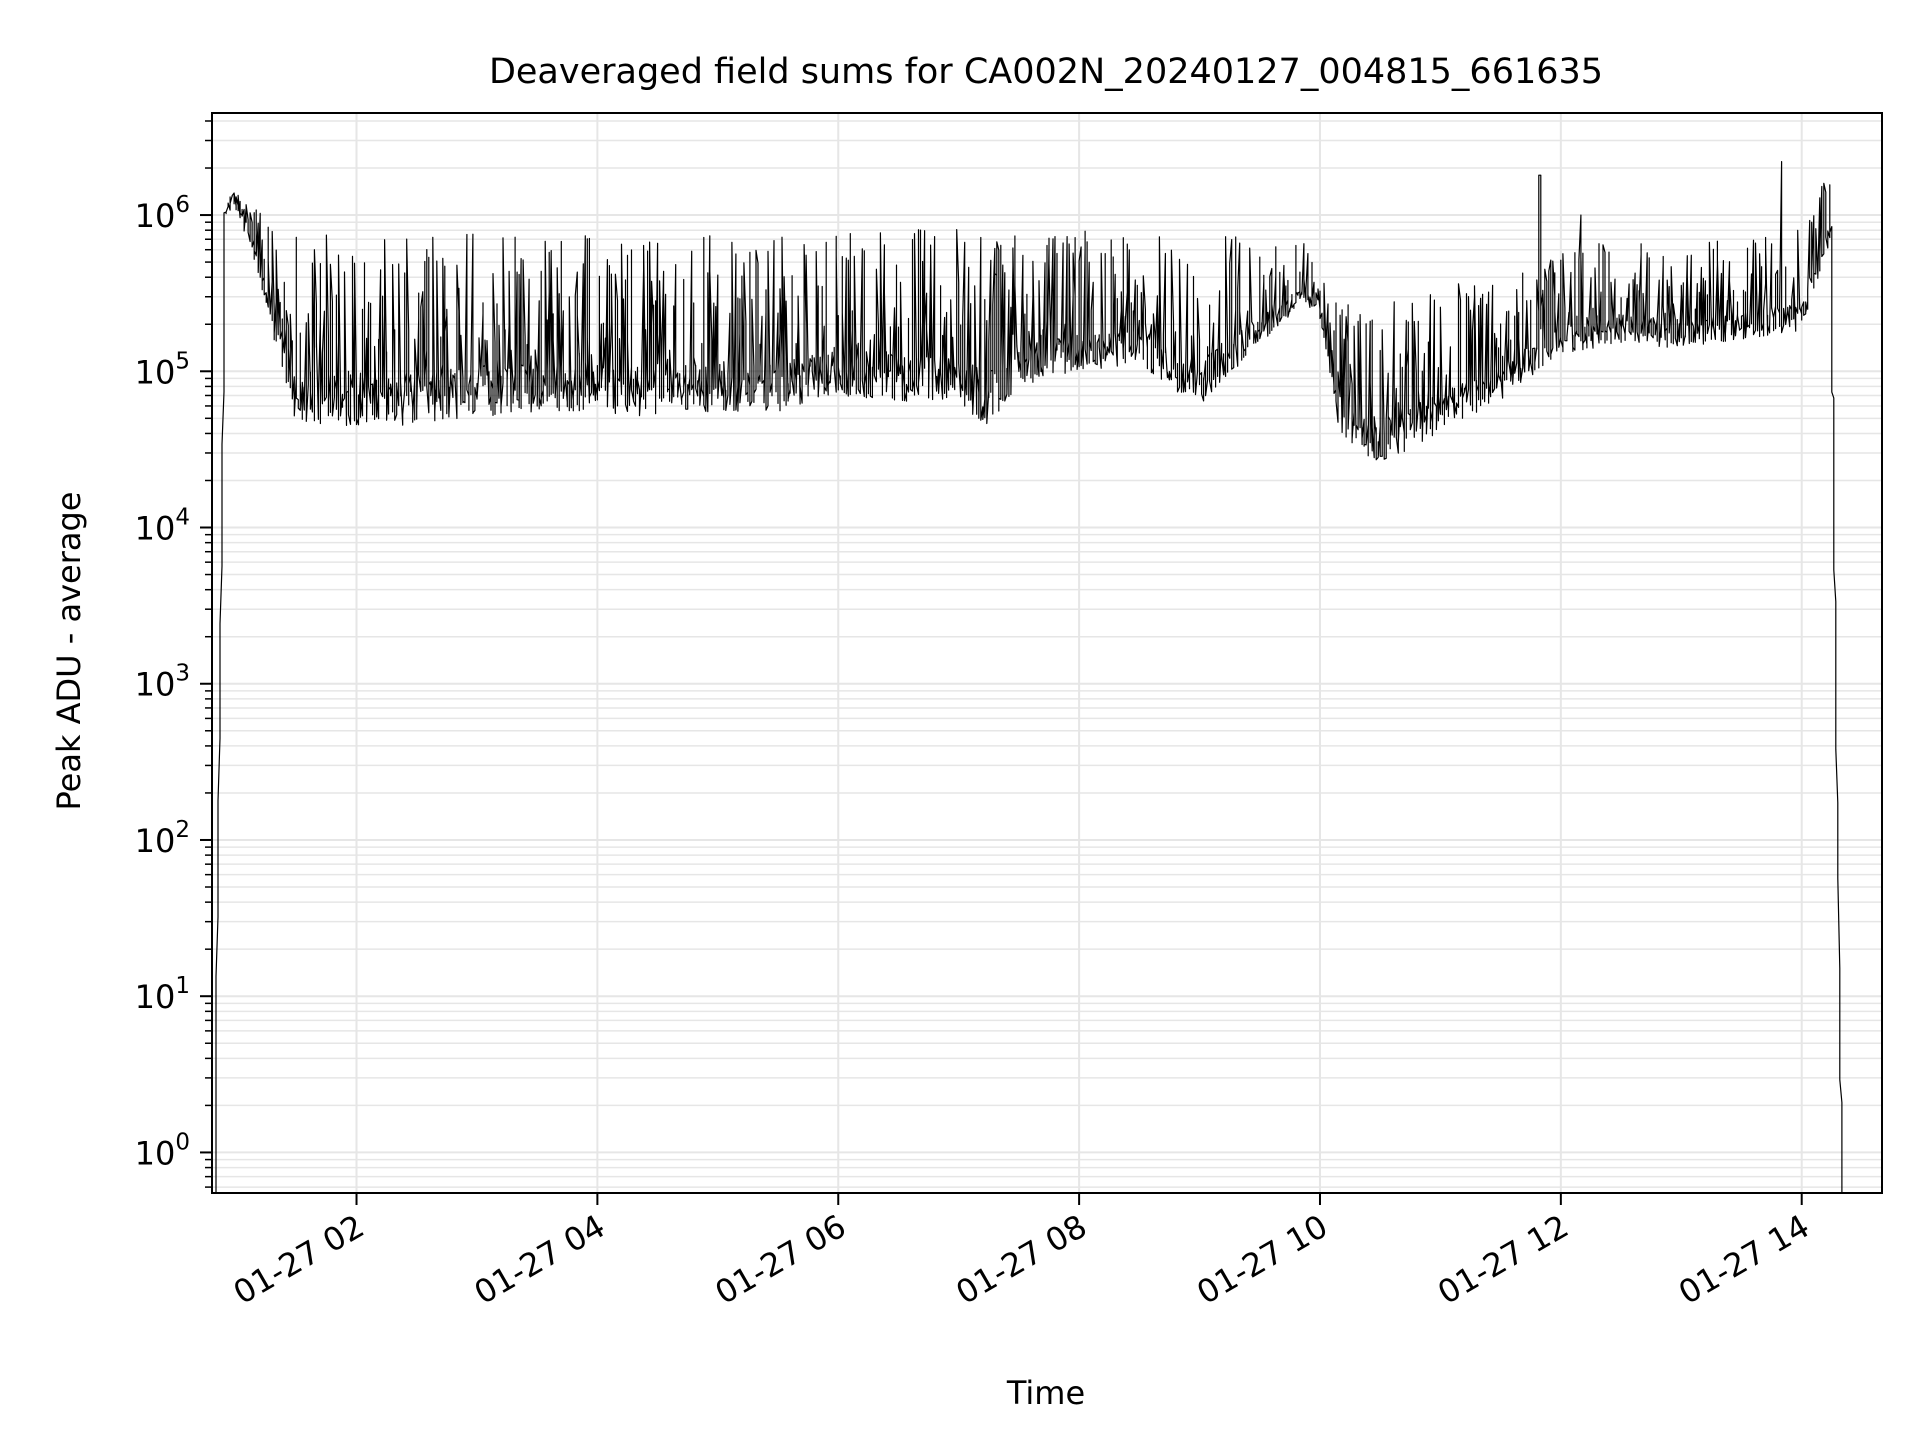 The height and width of the screenshot is (1444, 1920). What do you see at coordinates (540, 1259) in the screenshot?
I see `x-tick-label: 01-27 04` at bounding box center [540, 1259].